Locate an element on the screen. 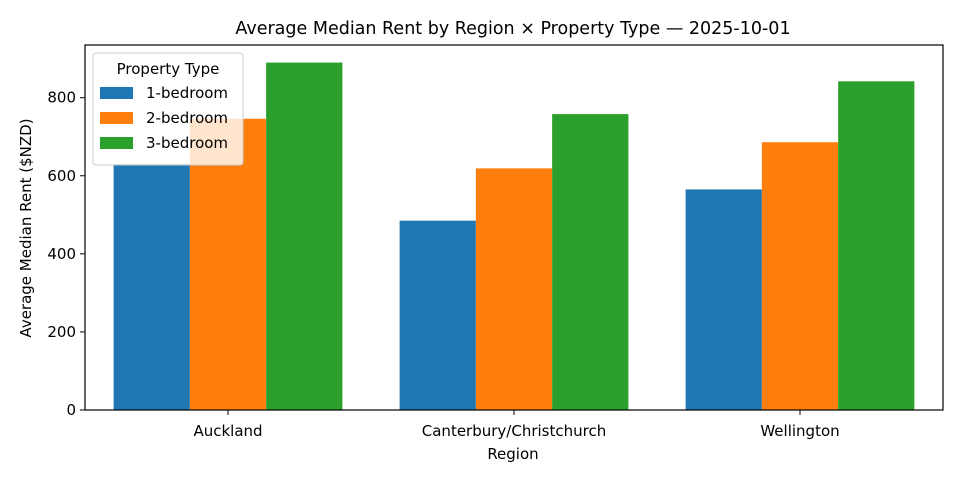 Image resolution: width=960 pixels, height=480 pixels. legend-items: 1-bedroom 2-bedroom 3-bedroom is located at coordinates (164, 118).